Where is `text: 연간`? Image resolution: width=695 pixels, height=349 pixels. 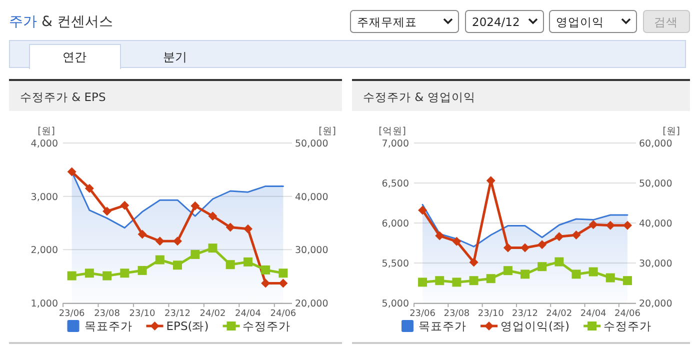 text: 연간 is located at coordinates (74, 57).